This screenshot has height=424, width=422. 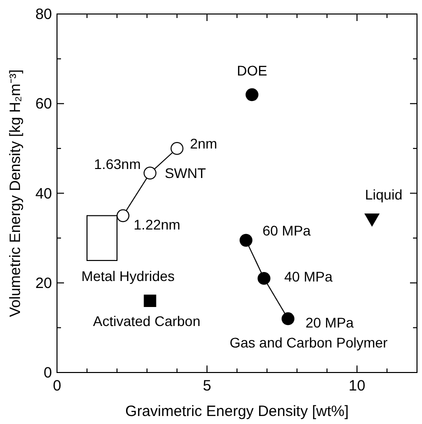 What do you see at coordinates (383, 194) in the screenshot?
I see `legend-label: Liquid` at bounding box center [383, 194].